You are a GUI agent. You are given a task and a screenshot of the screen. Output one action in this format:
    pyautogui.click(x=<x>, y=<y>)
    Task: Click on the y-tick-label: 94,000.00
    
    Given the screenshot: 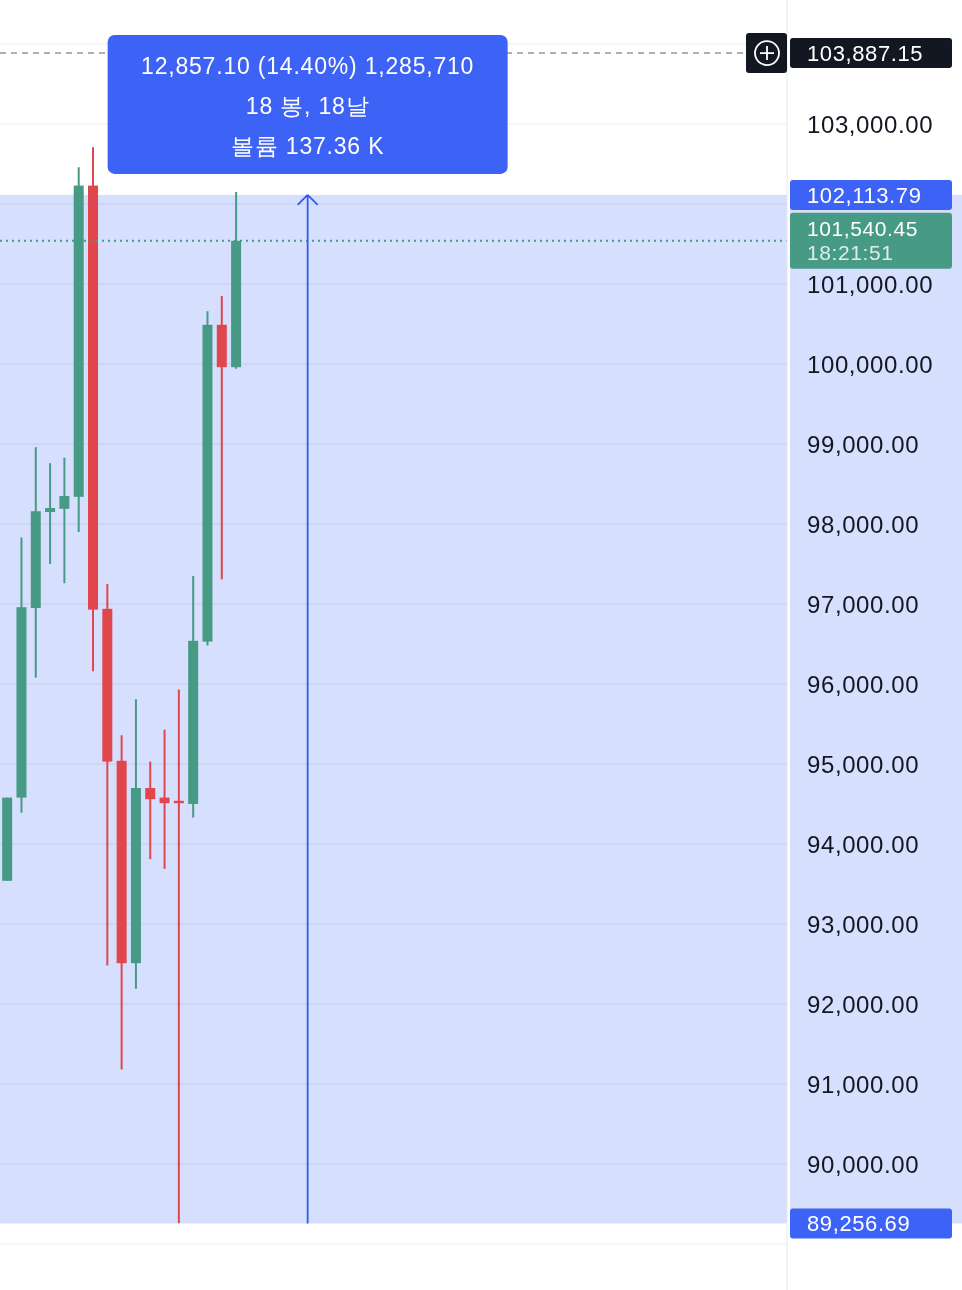 What is the action you would take?
    pyautogui.click(x=863, y=844)
    